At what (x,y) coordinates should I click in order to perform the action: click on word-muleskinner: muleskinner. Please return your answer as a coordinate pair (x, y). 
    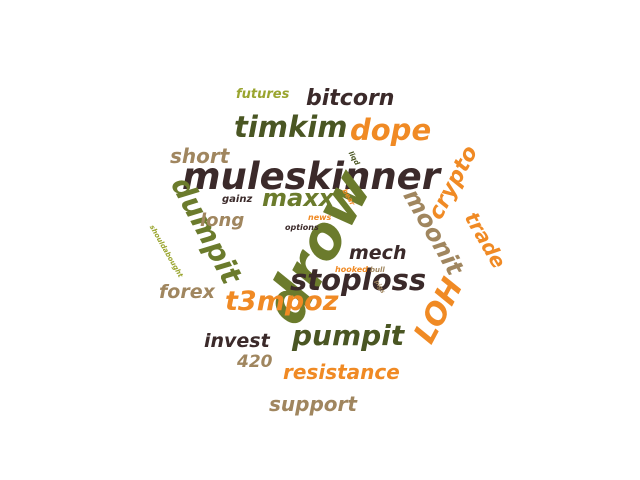
    Looking at the image, I should click on (311, 176).